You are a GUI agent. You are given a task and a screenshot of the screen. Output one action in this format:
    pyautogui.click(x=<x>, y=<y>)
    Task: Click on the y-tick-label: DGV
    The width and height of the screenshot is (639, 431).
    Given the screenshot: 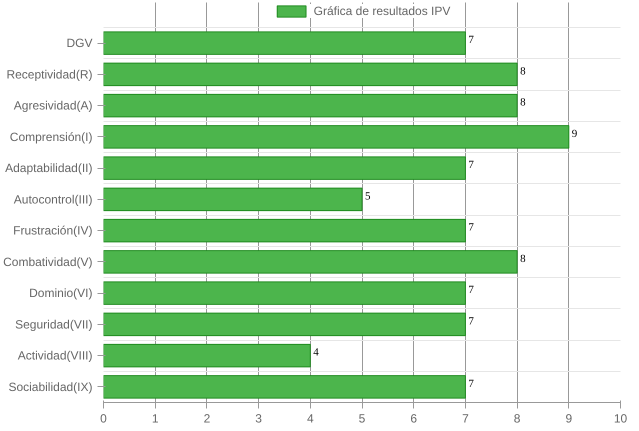 What is the action you would take?
    pyautogui.click(x=79, y=43)
    